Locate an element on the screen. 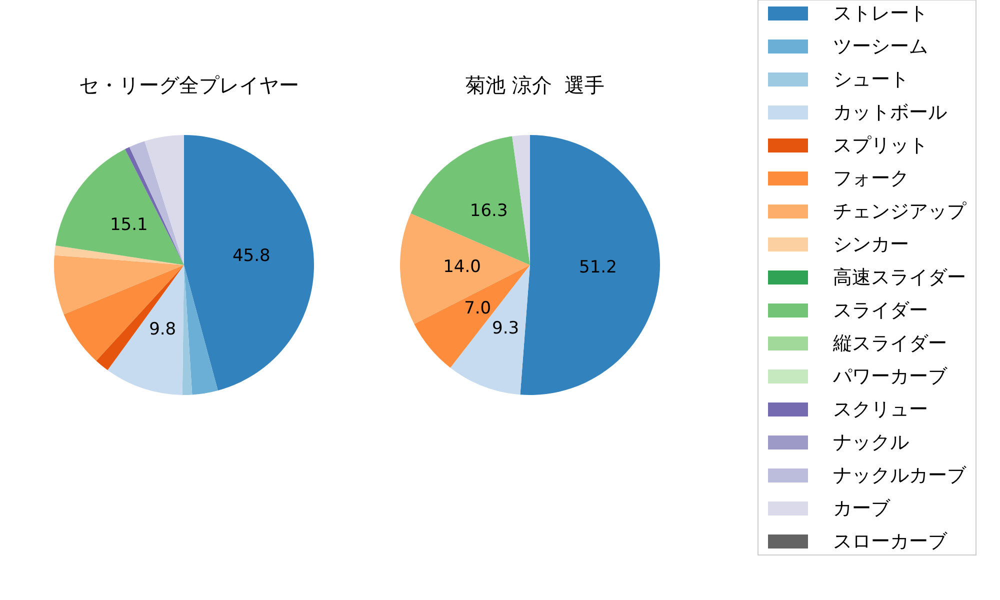 The width and height of the screenshot is (1000, 600). legend-label: フォーク is located at coordinates (871, 179).